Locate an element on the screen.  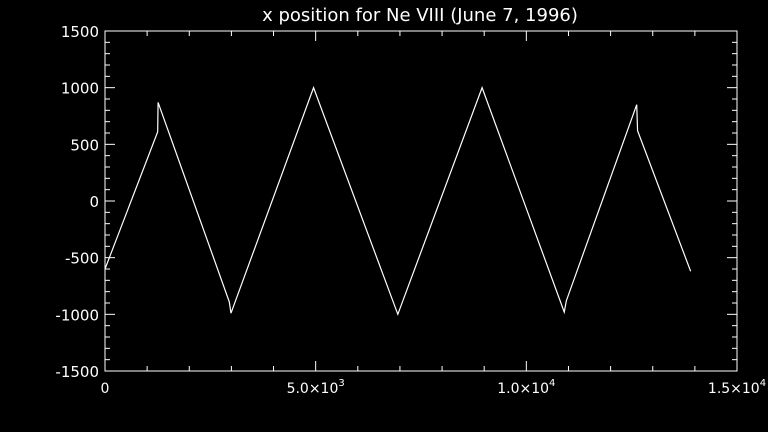
x-tick-label-base: 0 is located at coordinates (105, 389).